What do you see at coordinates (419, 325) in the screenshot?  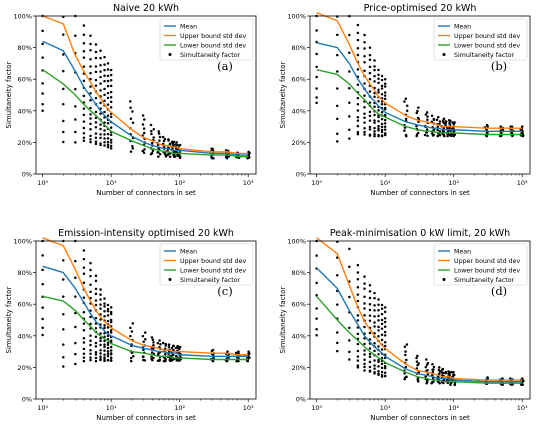 I see `mean-line` at bounding box center [419, 325].